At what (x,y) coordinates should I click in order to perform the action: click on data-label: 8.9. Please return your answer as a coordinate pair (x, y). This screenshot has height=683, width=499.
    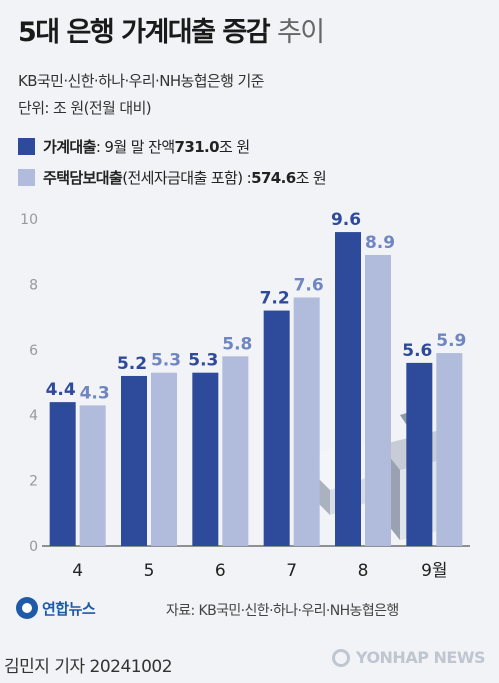
    Looking at the image, I should click on (380, 243).